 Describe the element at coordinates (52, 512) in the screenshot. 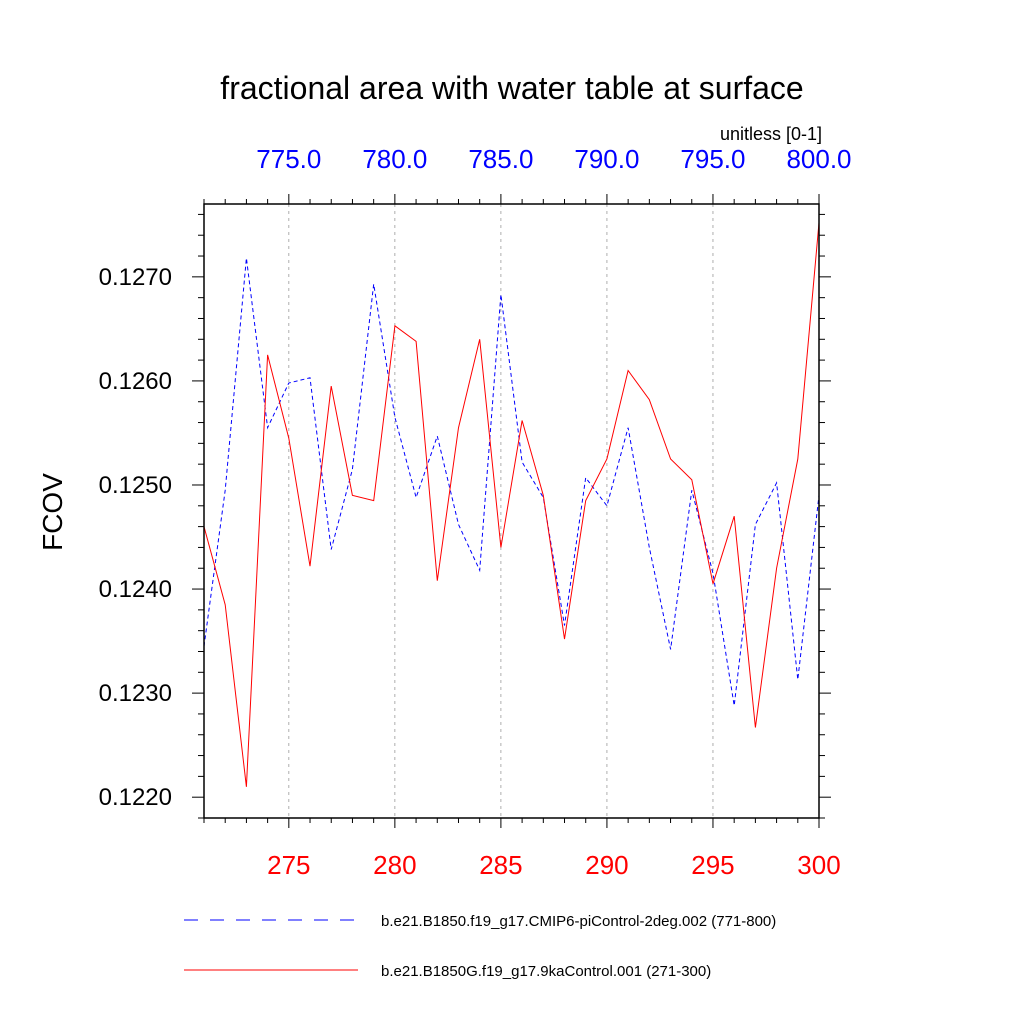

I see `y-axis-label: FCOV` at that location.